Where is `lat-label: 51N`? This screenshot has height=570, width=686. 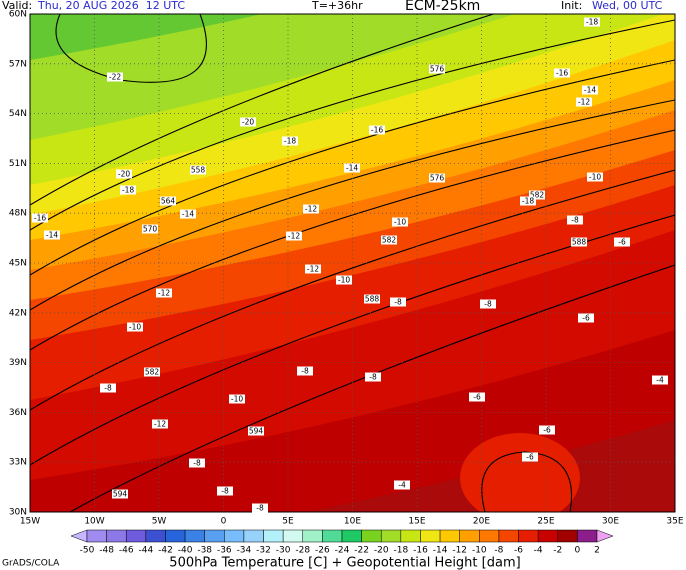
lat-label: 51N is located at coordinates (18, 164).